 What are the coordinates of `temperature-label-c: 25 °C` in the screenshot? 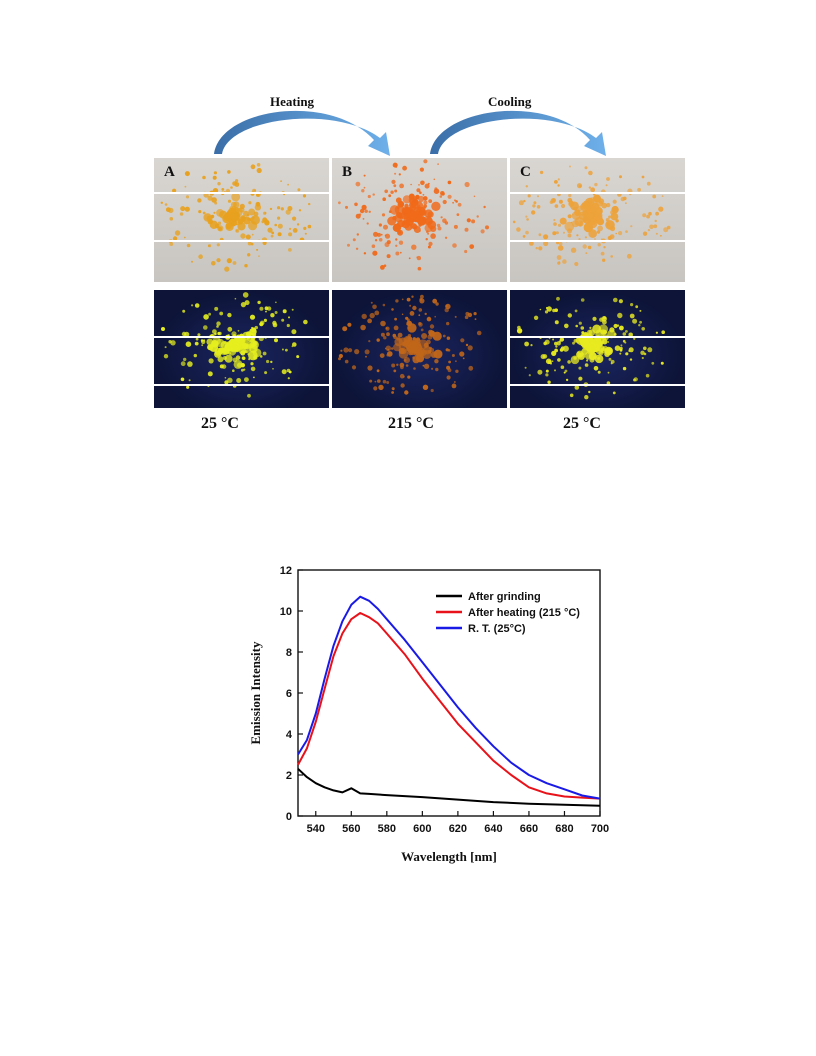 It's located at (582, 423).